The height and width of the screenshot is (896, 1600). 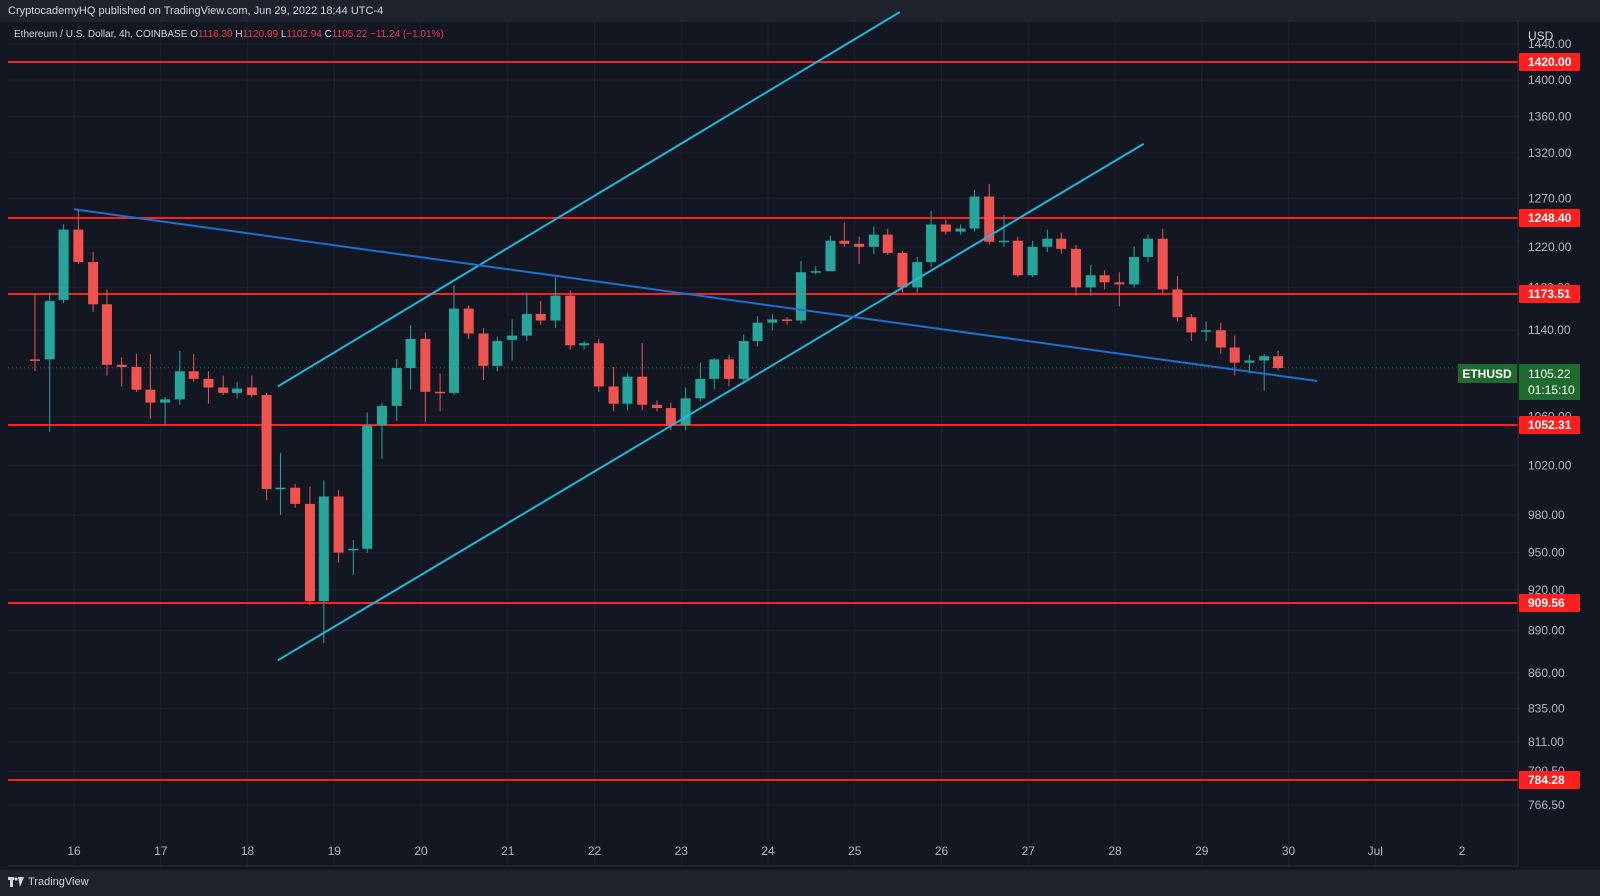 I want to click on time-tick-label: 25, so click(x=855, y=851).